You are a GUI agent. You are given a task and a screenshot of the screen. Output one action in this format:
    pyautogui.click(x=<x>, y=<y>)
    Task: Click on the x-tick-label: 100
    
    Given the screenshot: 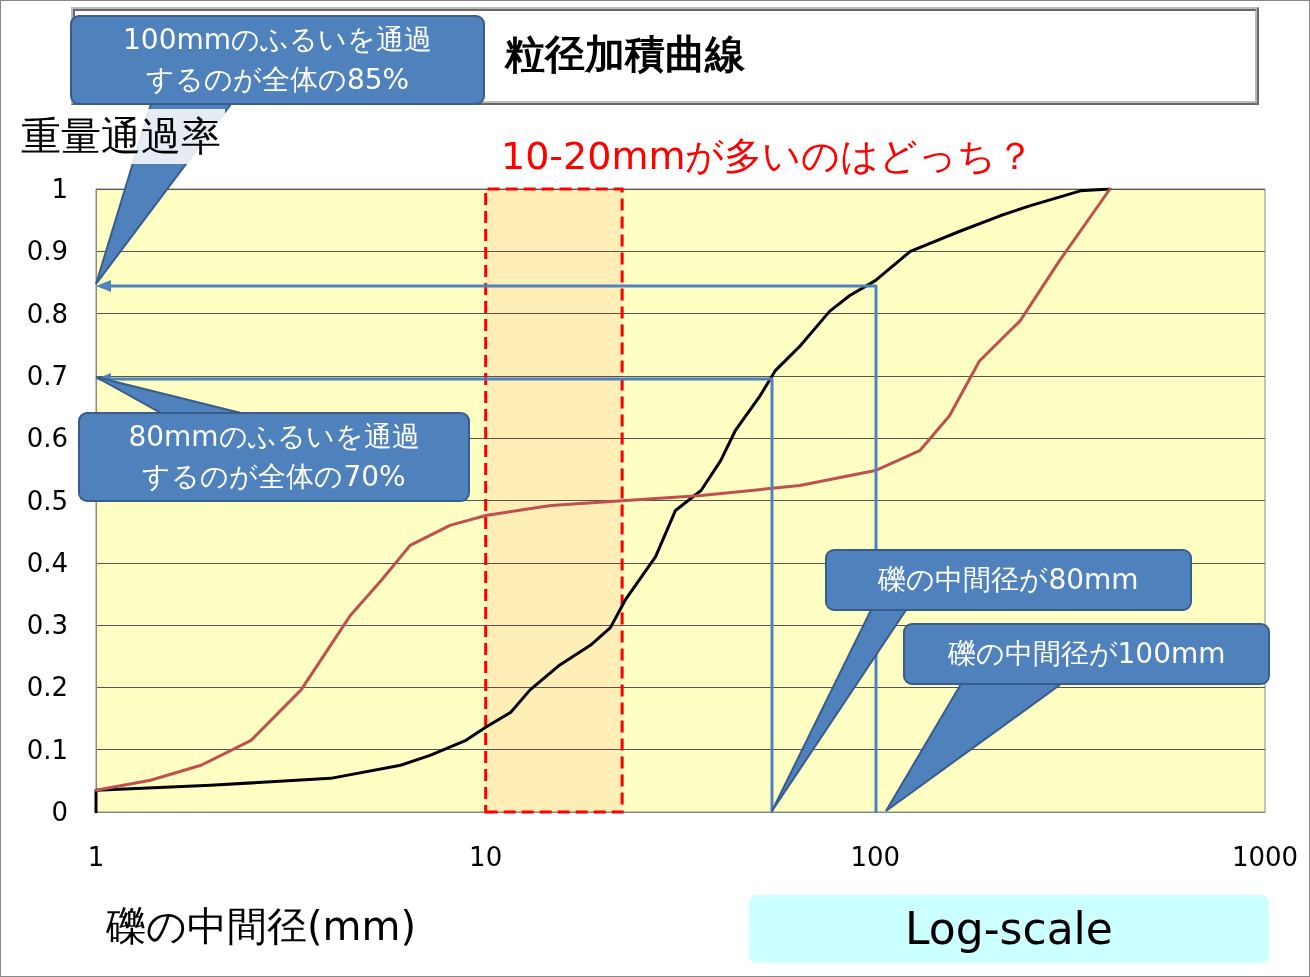 What is the action you would take?
    pyautogui.click(x=875, y=857)
    